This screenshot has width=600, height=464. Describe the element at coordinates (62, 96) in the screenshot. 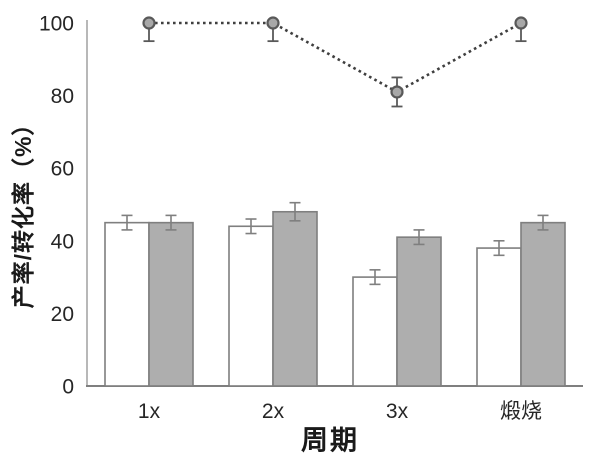

I see `y-tick-label: 80` at that location.